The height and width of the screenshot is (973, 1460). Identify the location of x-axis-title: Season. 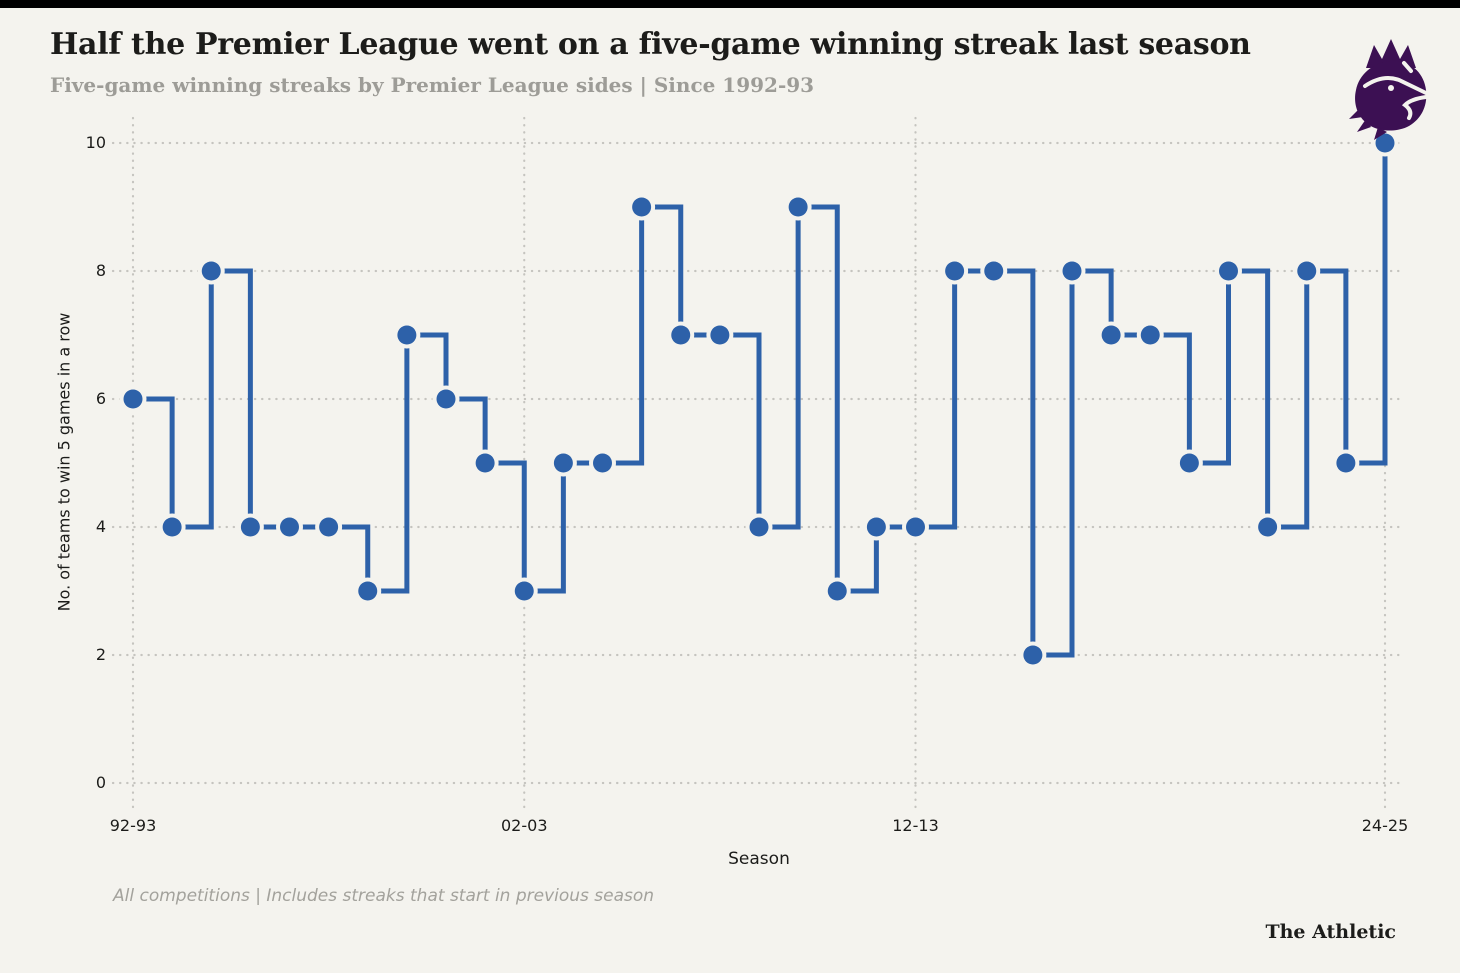
(759, 859).